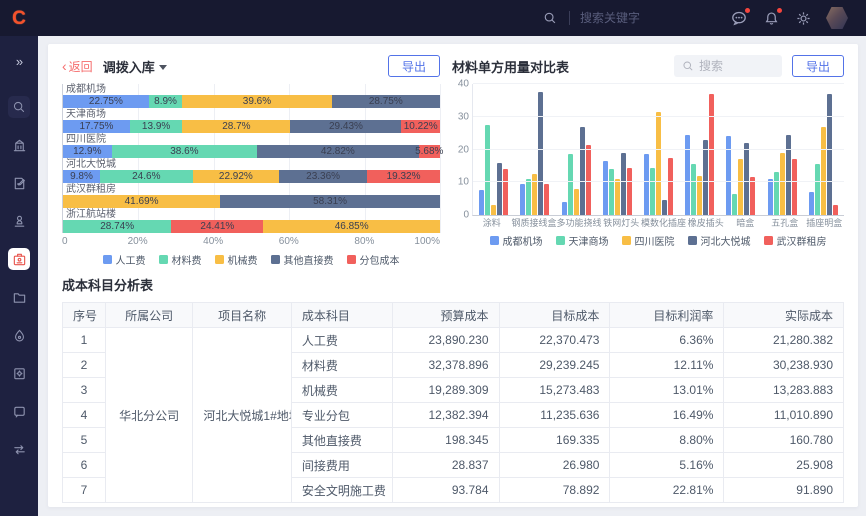  I want to click on subject-cell: 人工费, so click(342, 340).